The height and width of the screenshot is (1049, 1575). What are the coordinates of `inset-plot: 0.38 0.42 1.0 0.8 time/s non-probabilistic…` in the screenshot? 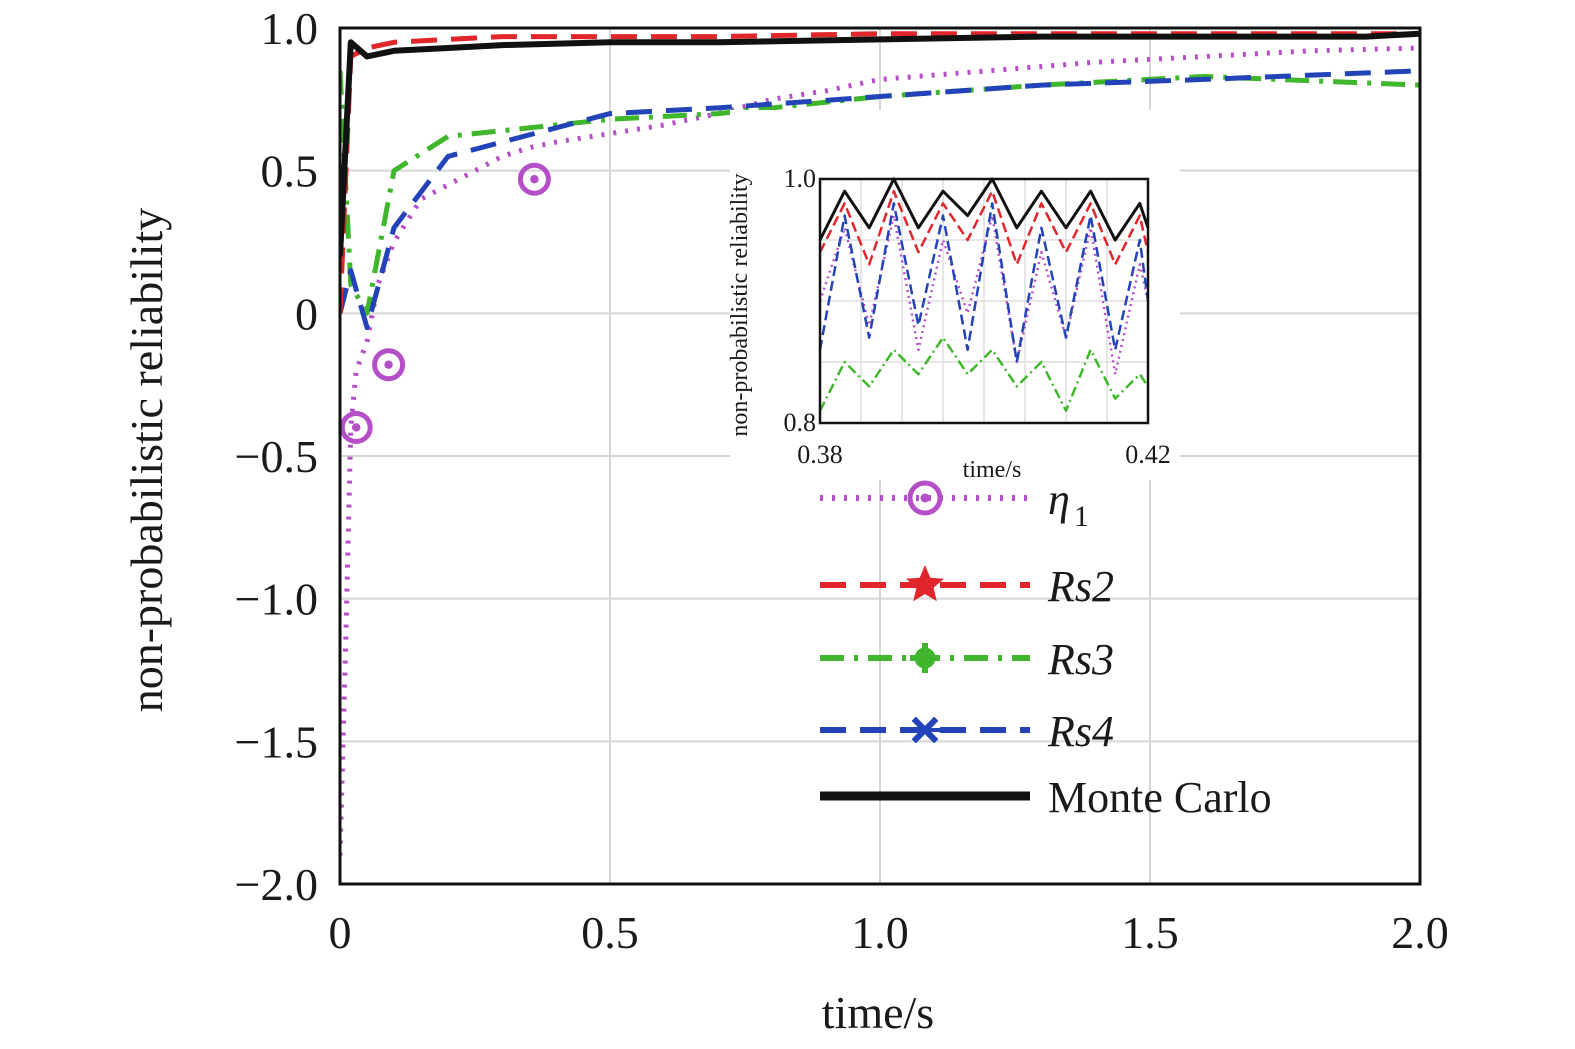 It's located at (953, 296).